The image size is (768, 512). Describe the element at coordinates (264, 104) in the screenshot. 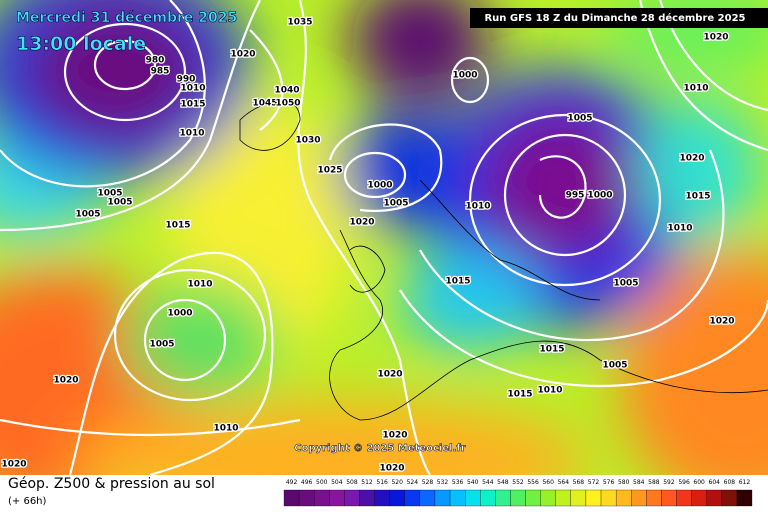

I see `isobar-label: 1045` at that location.